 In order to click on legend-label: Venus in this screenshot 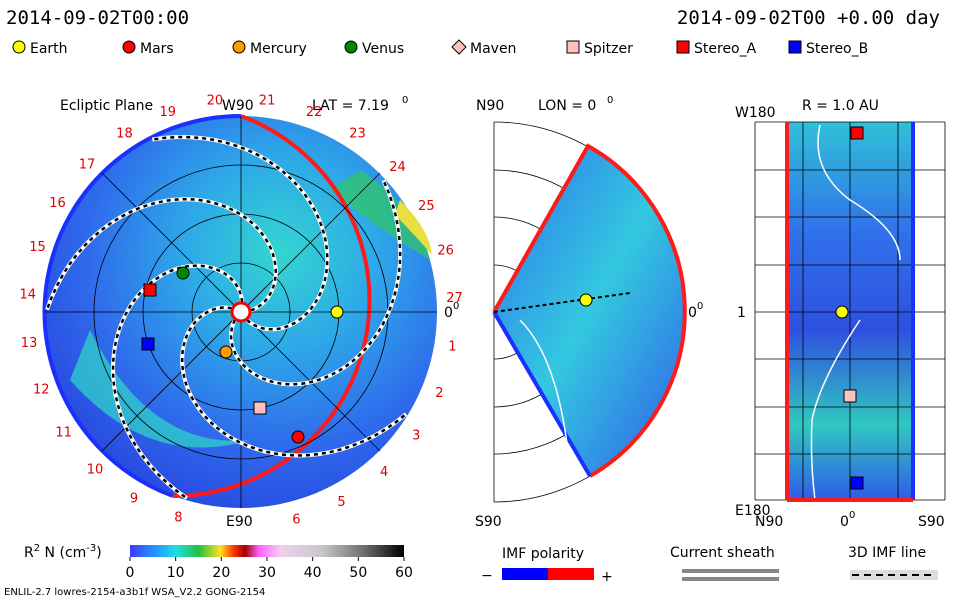, I will do `click(383, 49)`.